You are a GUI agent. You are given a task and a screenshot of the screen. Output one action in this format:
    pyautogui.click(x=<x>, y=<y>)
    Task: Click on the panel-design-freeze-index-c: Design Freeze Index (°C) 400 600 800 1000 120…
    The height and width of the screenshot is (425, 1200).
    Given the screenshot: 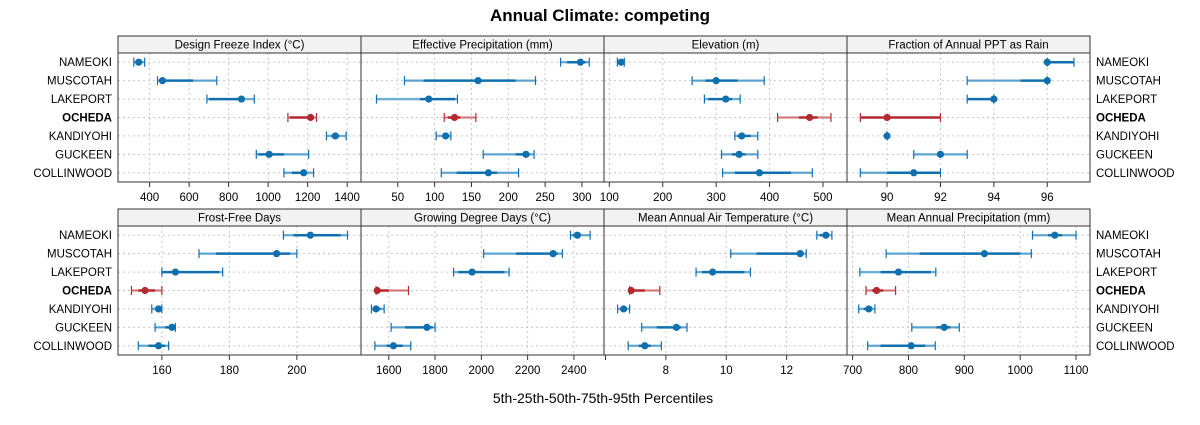 What is the action you would take?
    pyautogui.click(x=239, y=119)
    